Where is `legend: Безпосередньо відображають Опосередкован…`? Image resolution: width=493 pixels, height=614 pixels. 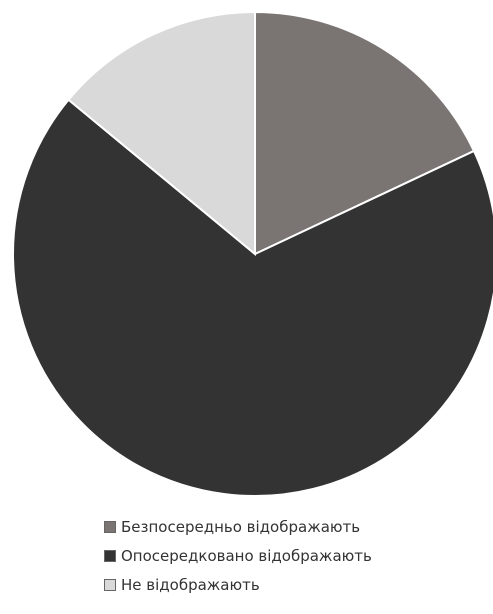
legend: Безпосередньо відображають Опосередкован… is located at coordinates (294, 555).